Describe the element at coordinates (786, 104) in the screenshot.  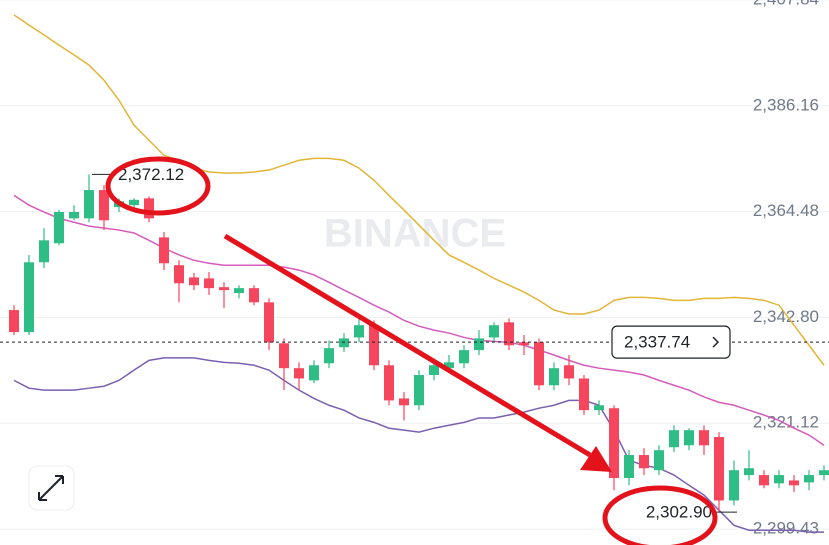
I see `y-tick-label: 2,386.16` at that location.